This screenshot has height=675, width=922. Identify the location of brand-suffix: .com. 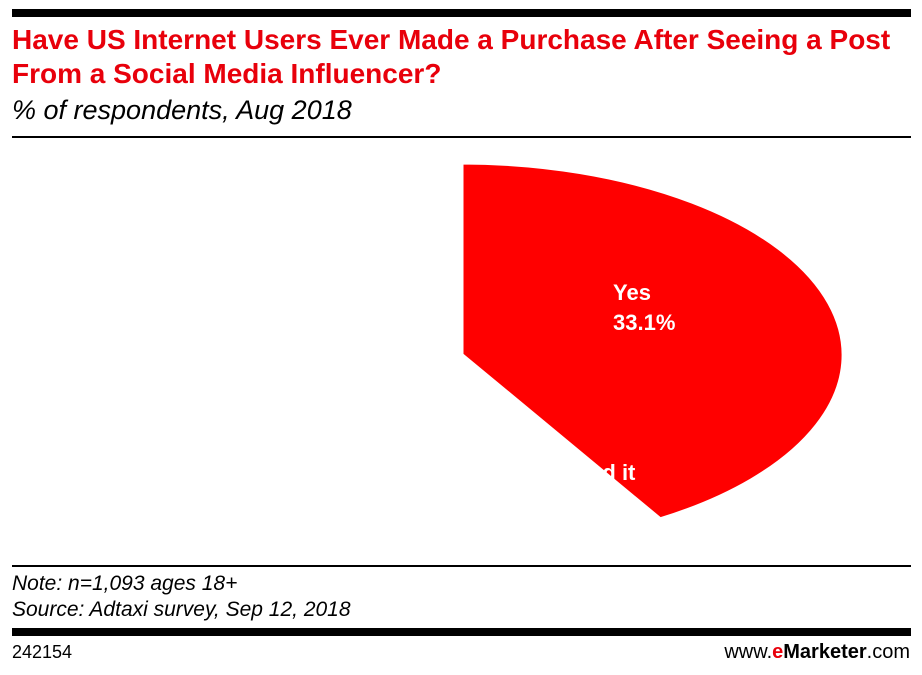
(888, 652).